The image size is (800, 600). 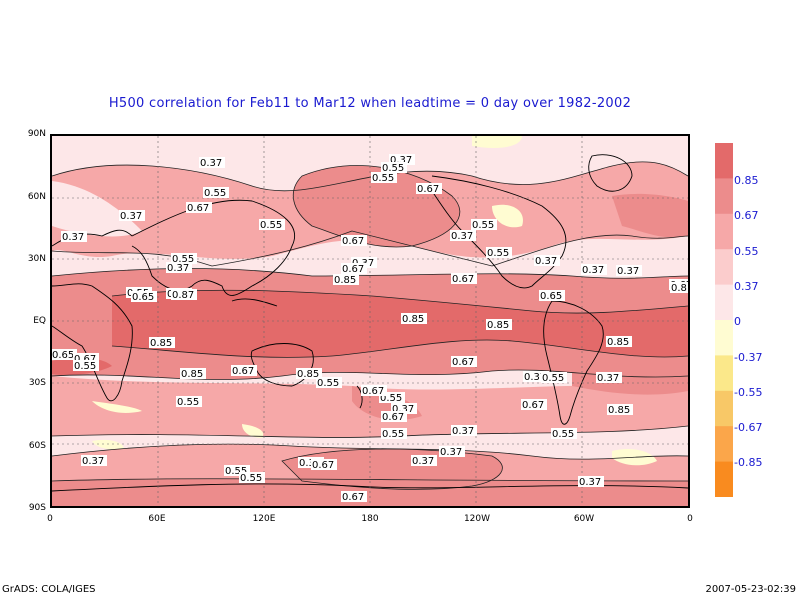 What do you see at coordinates (746, 180) in the screenshot?
I see `colorbar-label: 0.85` at bounding box center [746, 180].